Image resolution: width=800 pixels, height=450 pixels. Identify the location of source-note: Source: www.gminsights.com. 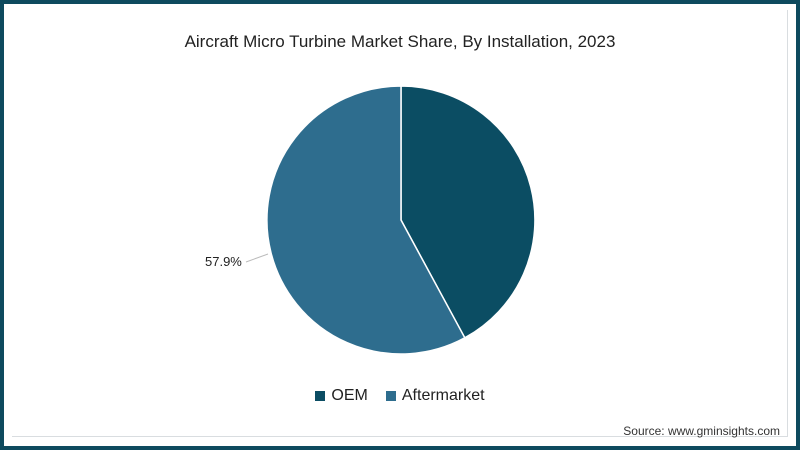
(701, 431).